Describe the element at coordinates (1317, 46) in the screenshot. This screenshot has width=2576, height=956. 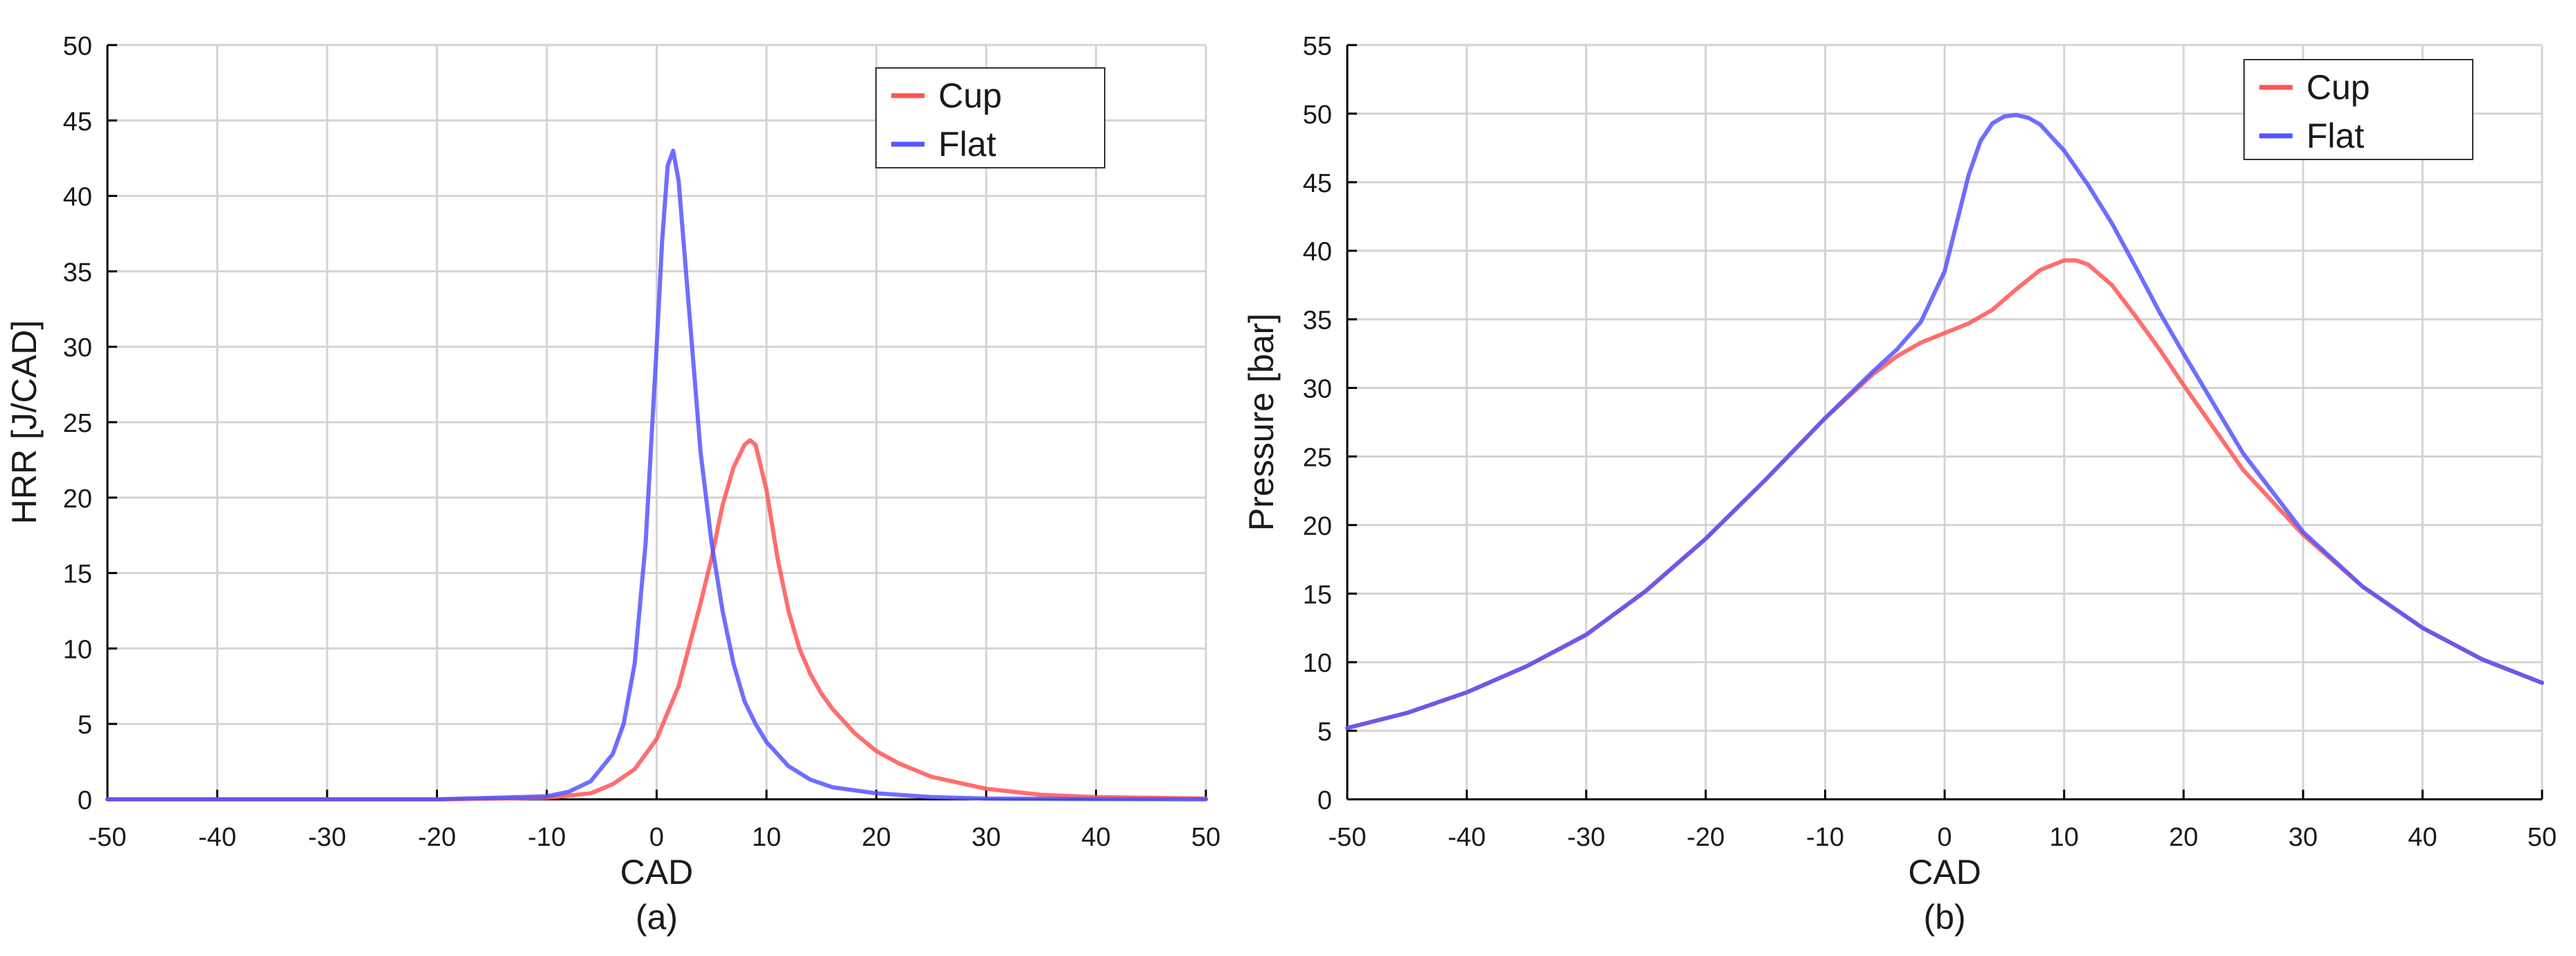
I see `y-tick-label: 55` at that location.